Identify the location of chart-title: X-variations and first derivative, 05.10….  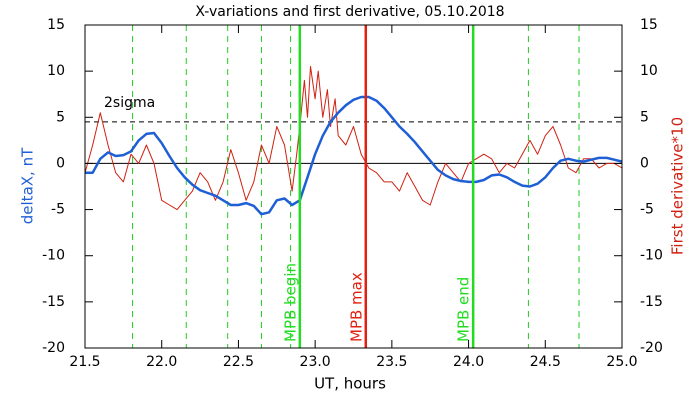
(349, 12).